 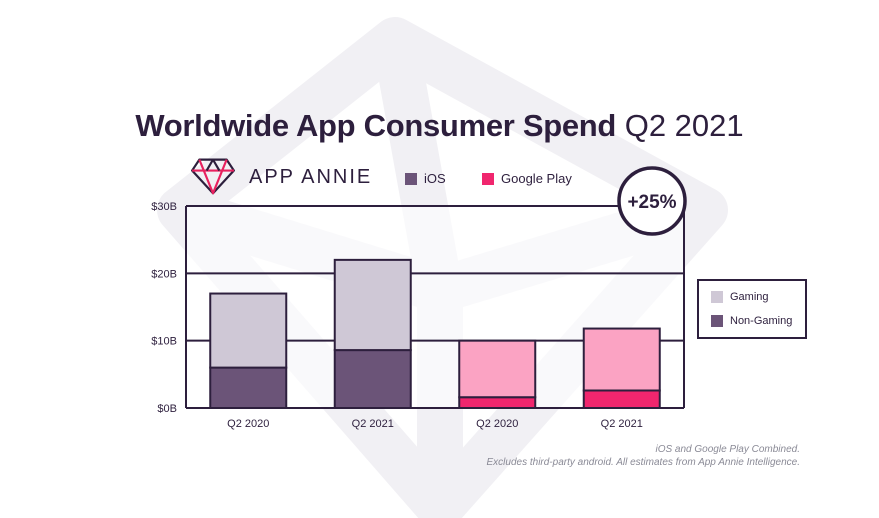 I want to click on legend-item-ios: iOS, so click(x=425, y=178).